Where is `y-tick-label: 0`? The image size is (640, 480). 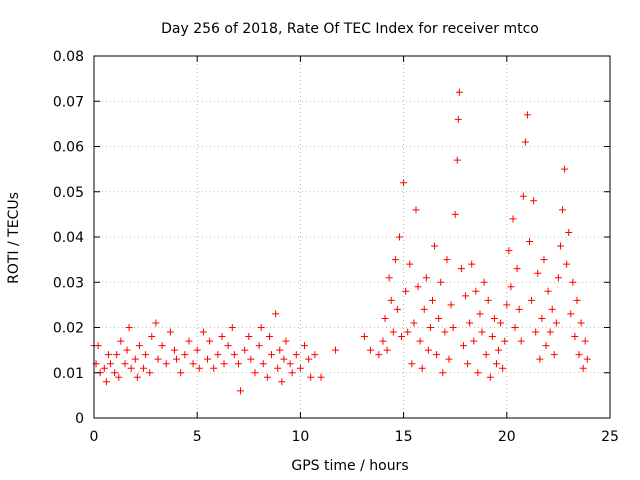 y-tick-label: 0 is located at coordinates (79, 419).